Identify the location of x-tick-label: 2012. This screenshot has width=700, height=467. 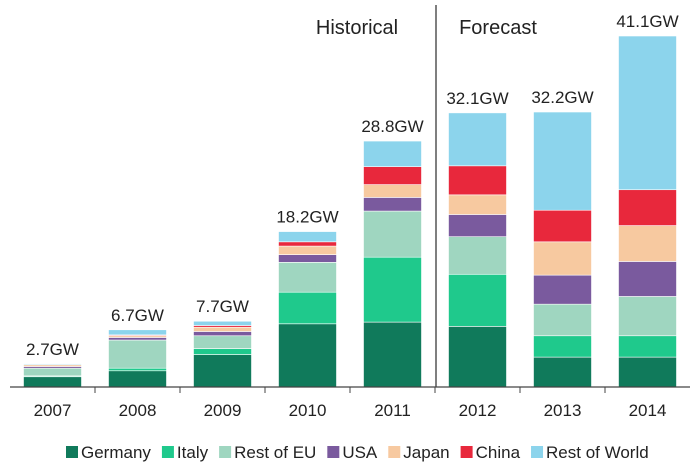
(478, 410).